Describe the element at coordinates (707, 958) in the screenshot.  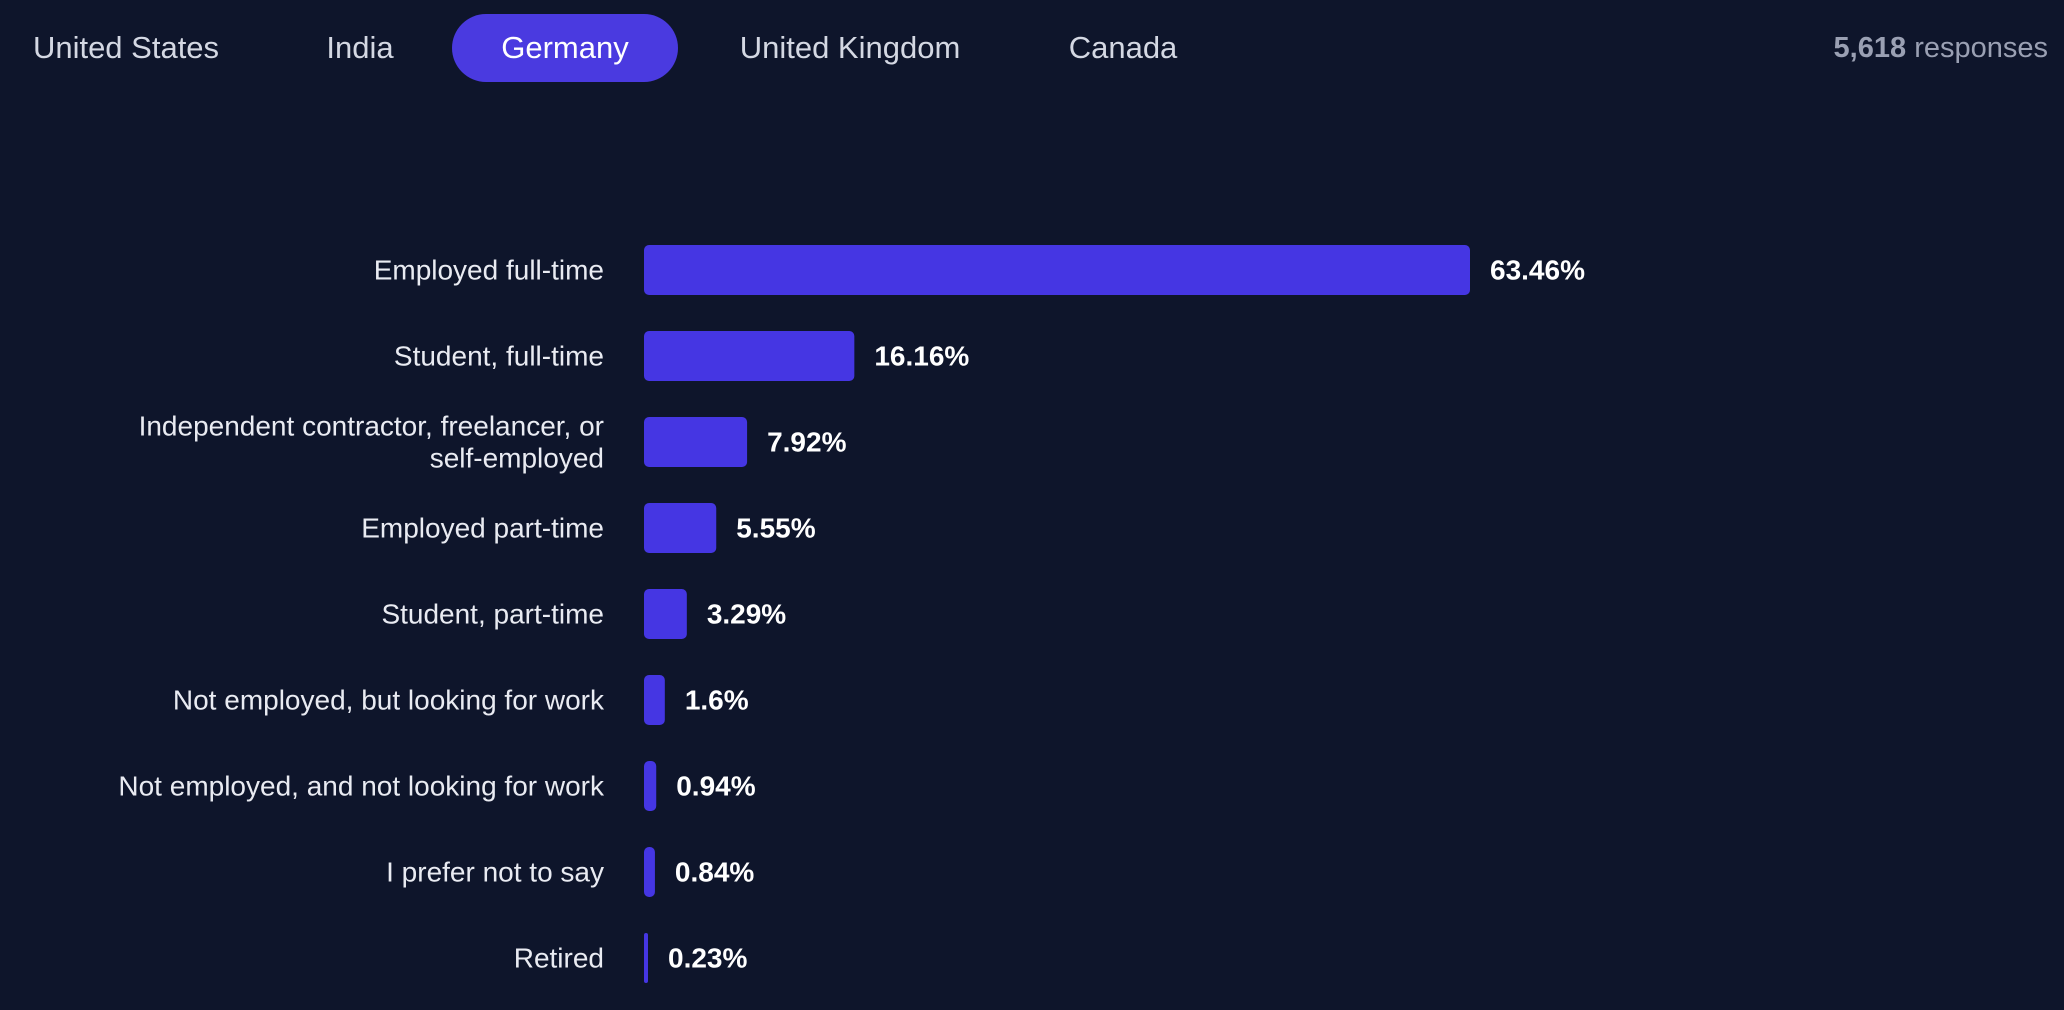
I see `value-label-8: 0.23%` at that location.